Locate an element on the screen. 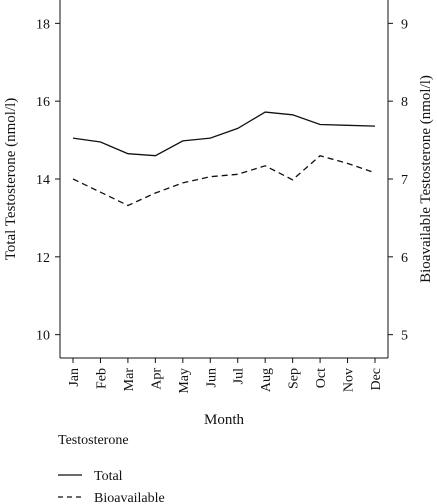 This screenshot has height=504, width=437. x-tick-label: Apr is located at coordinates (156, 379).